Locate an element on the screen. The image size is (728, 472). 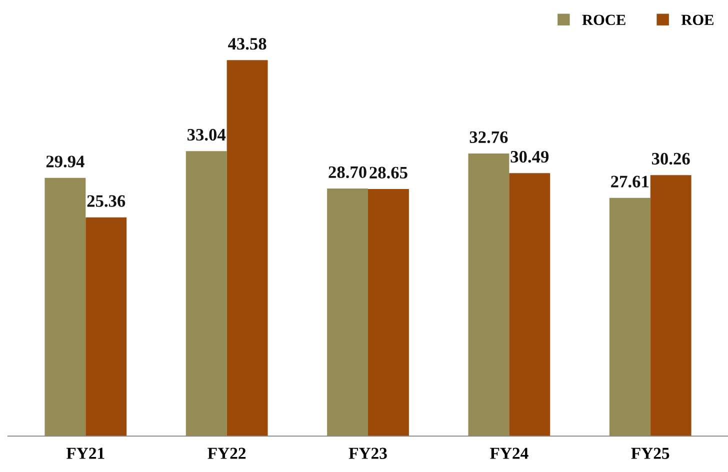
data-label: 33.04 is located at coordinates (206, 134).